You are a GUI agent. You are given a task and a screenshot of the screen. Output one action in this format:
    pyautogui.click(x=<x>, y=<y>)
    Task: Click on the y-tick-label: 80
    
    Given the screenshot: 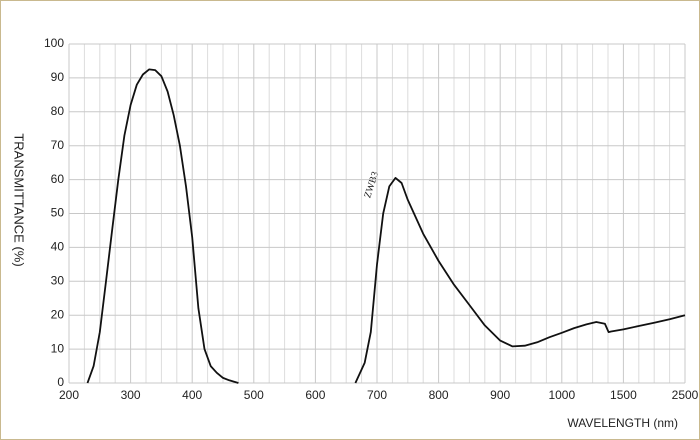 What is the action you would take?
    pyautogui.click(x=58, y=111)
    